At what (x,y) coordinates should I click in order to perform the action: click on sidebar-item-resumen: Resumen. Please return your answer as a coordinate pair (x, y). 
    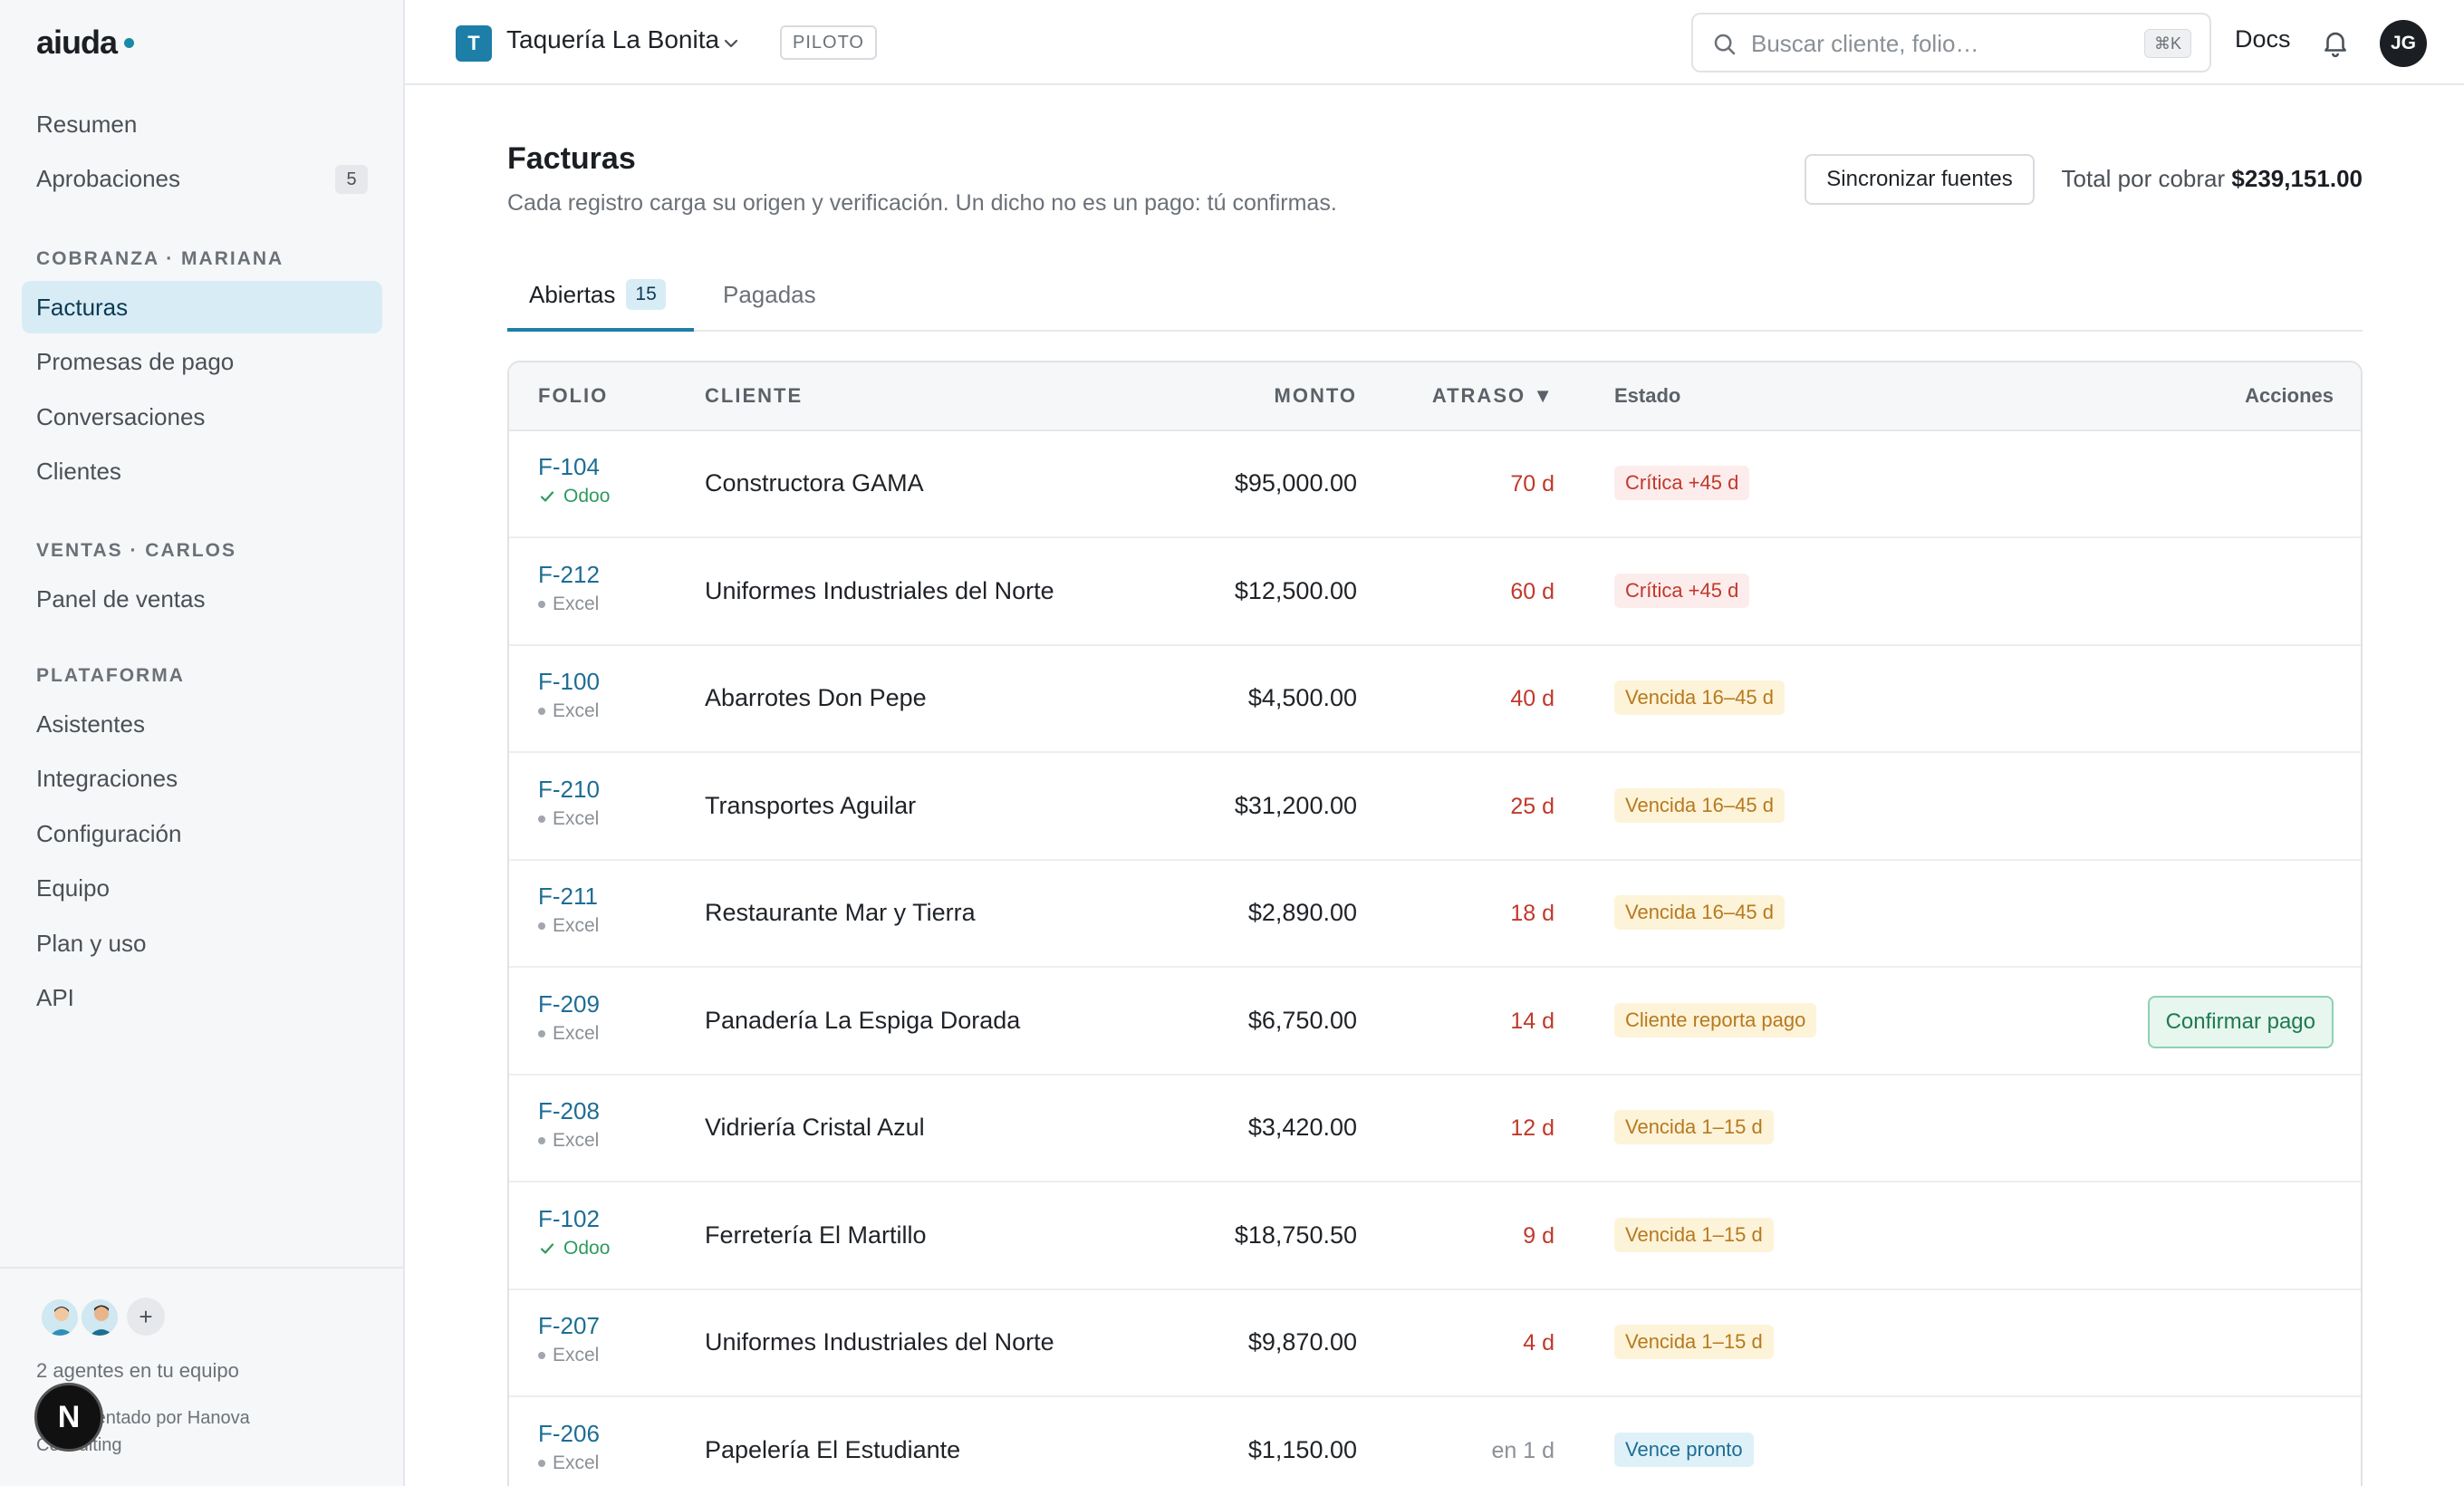
    Looking at the image, I should click on (202, 124).